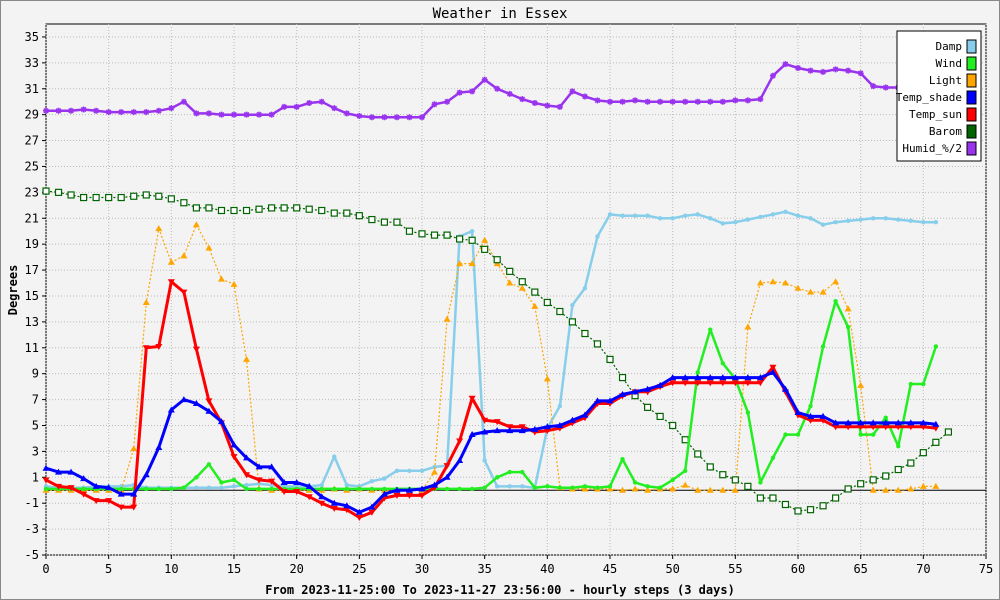 The height and width of the screenshot is (600, 1000). Describe the element at coordinates (32, 348) in the screenshot. I see `y-tick-label: 11` at that location.